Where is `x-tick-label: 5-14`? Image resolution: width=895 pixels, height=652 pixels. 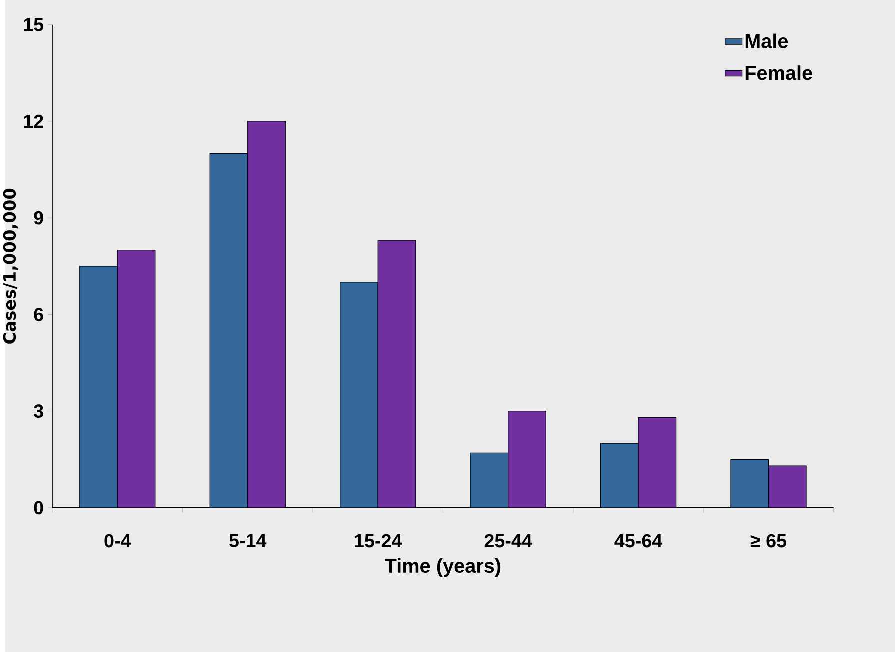 x-tick-label: 5-14 is located at coordinates (248, 541).